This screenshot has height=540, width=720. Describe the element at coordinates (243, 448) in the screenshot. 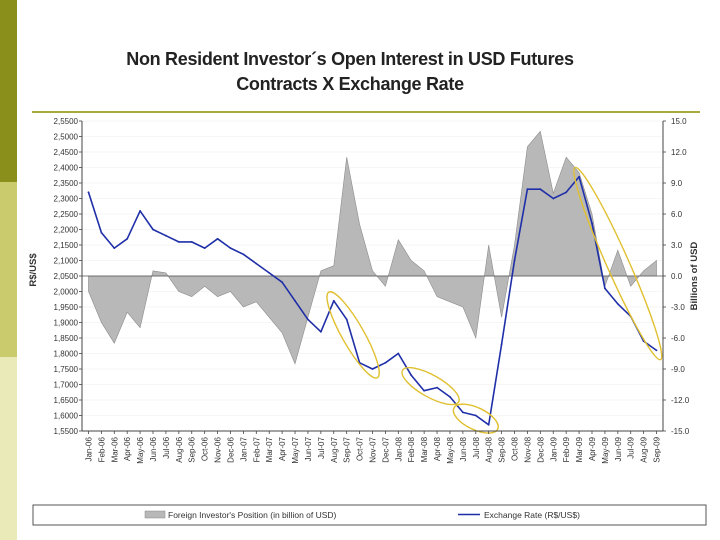

I see `x-tick-label: Jan-07` at that location.